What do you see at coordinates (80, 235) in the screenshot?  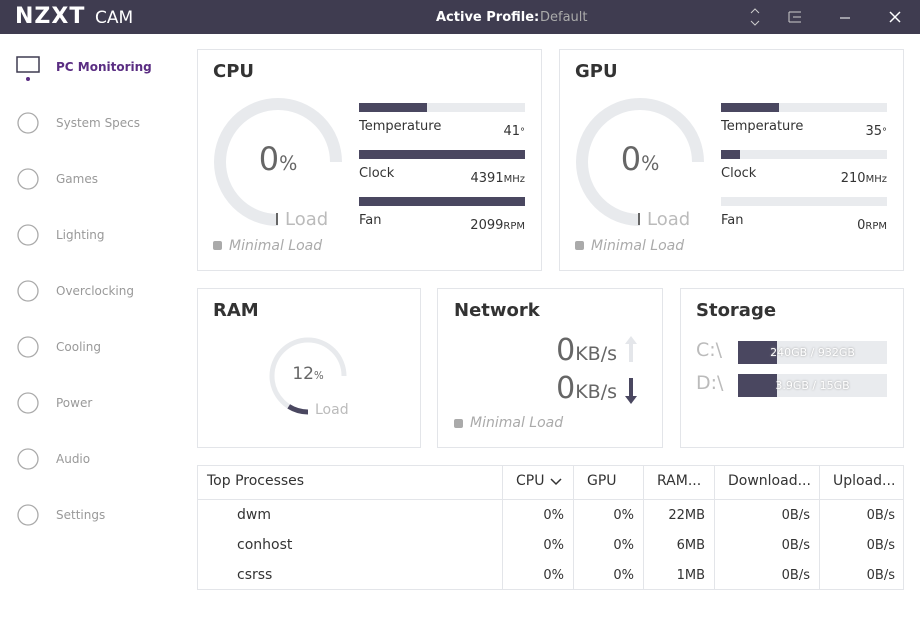 I see `nav-item: Lighting` at bounding box center [80, 235].